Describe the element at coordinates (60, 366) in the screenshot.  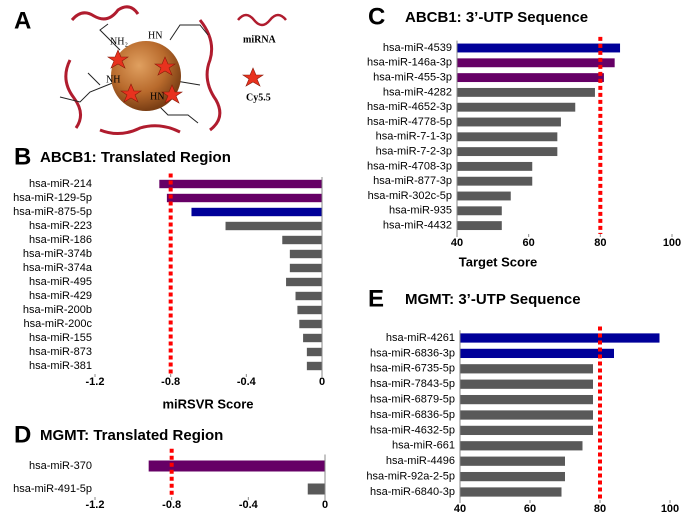
I see `category-label: hsa-miR-381` at that location.